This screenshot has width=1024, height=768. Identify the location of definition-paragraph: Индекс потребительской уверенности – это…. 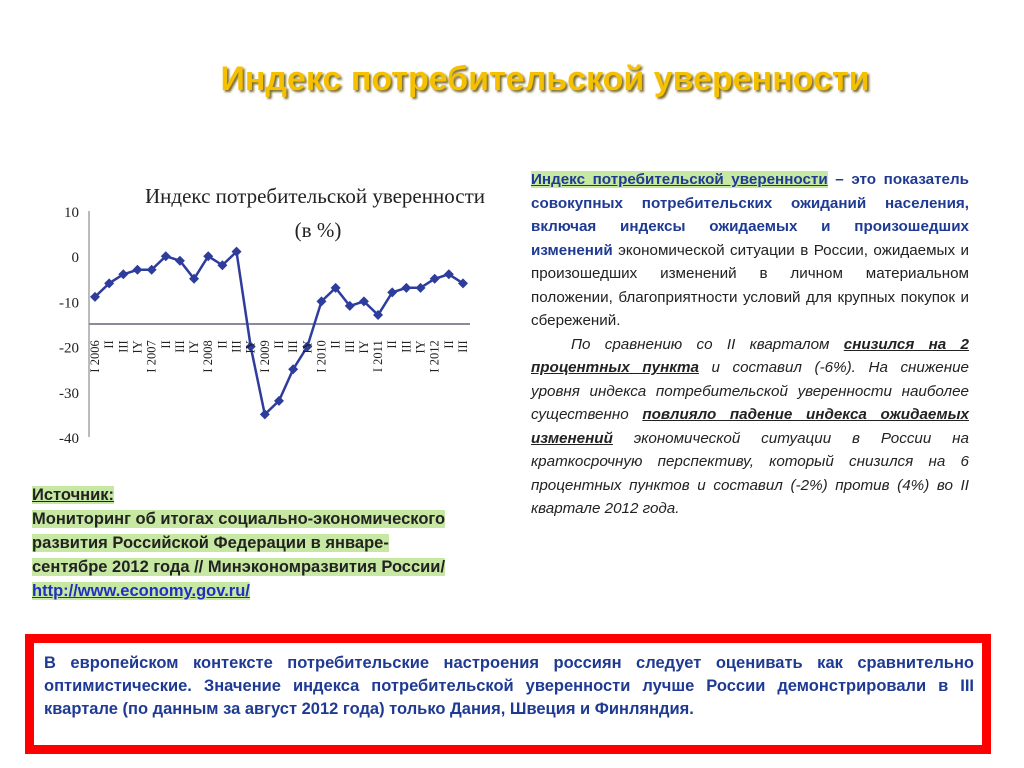
(750, 250).